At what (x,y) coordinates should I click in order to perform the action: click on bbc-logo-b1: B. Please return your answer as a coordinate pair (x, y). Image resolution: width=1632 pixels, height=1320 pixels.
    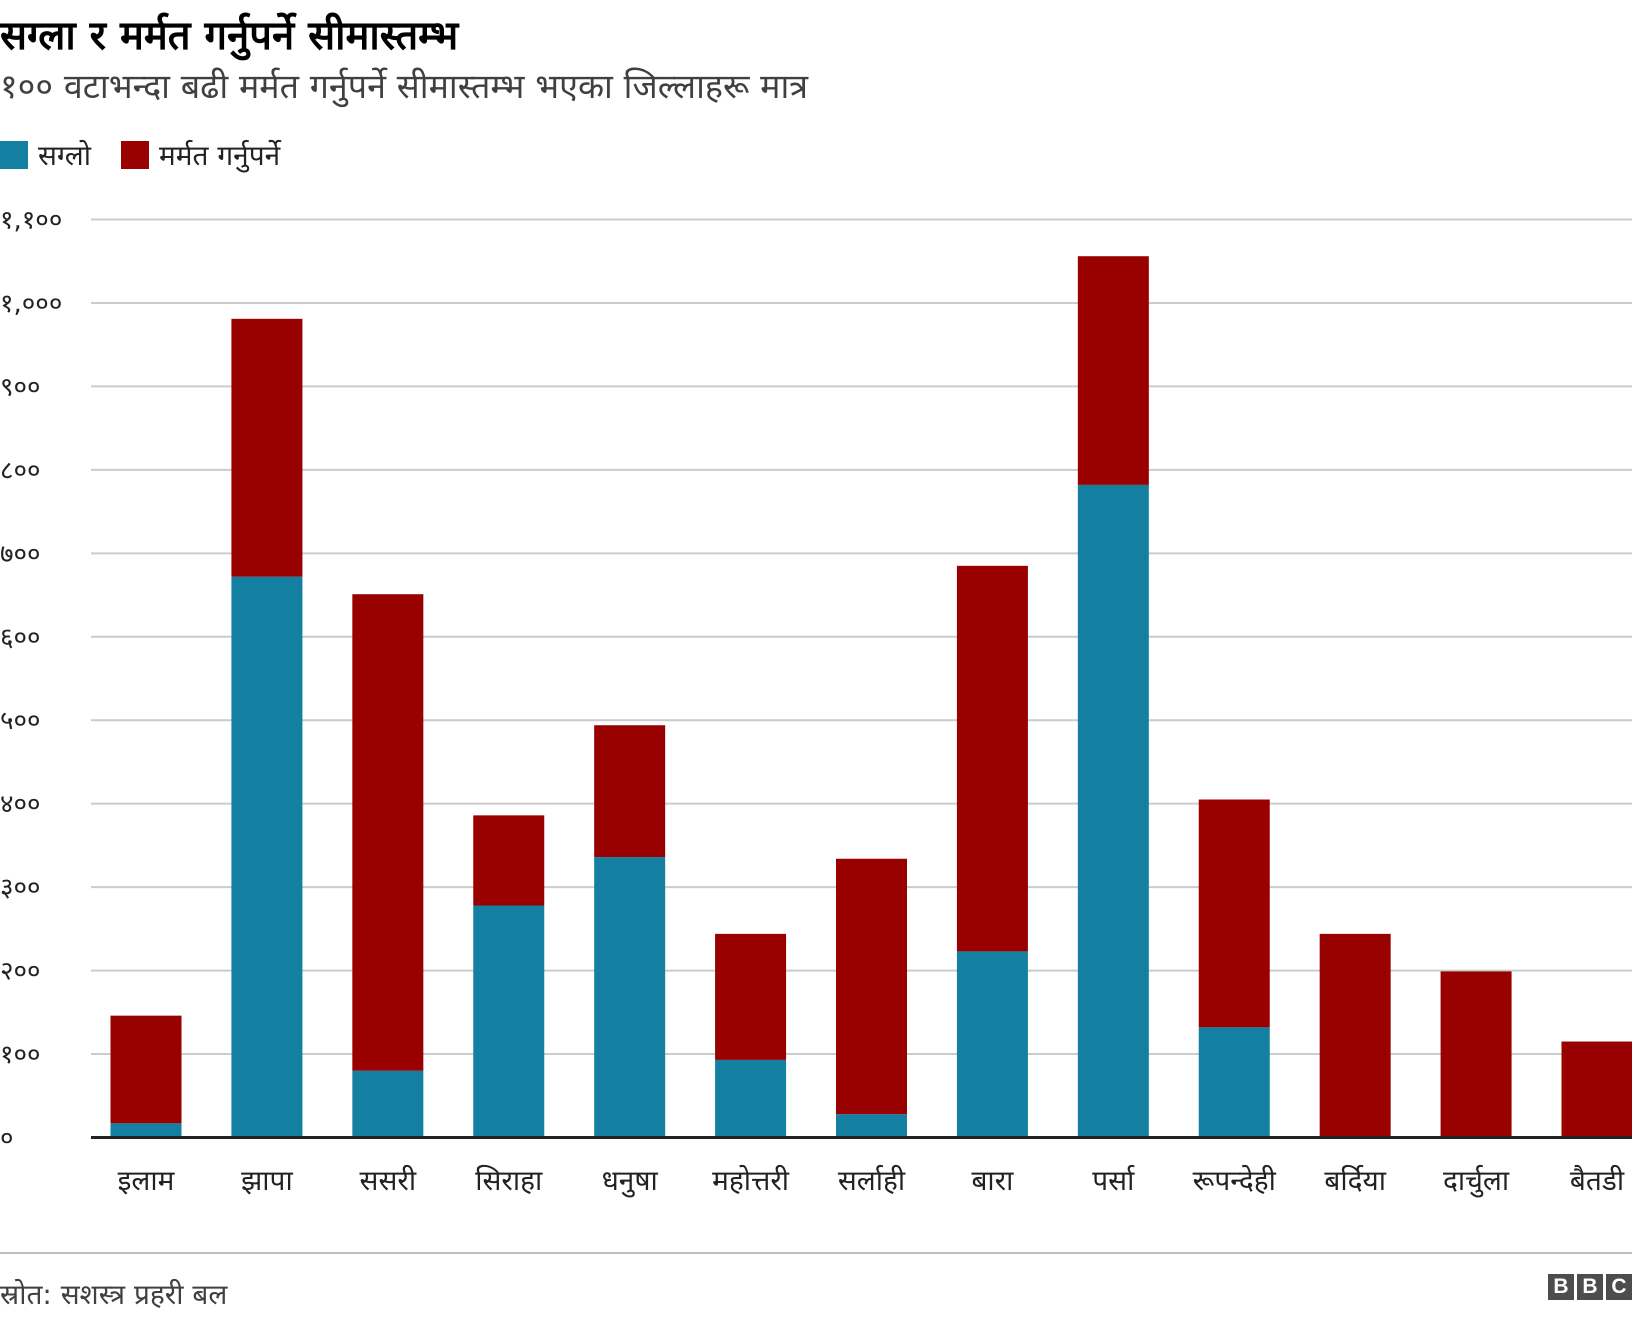
    Looking at the image, I should click on (1561, 1287).